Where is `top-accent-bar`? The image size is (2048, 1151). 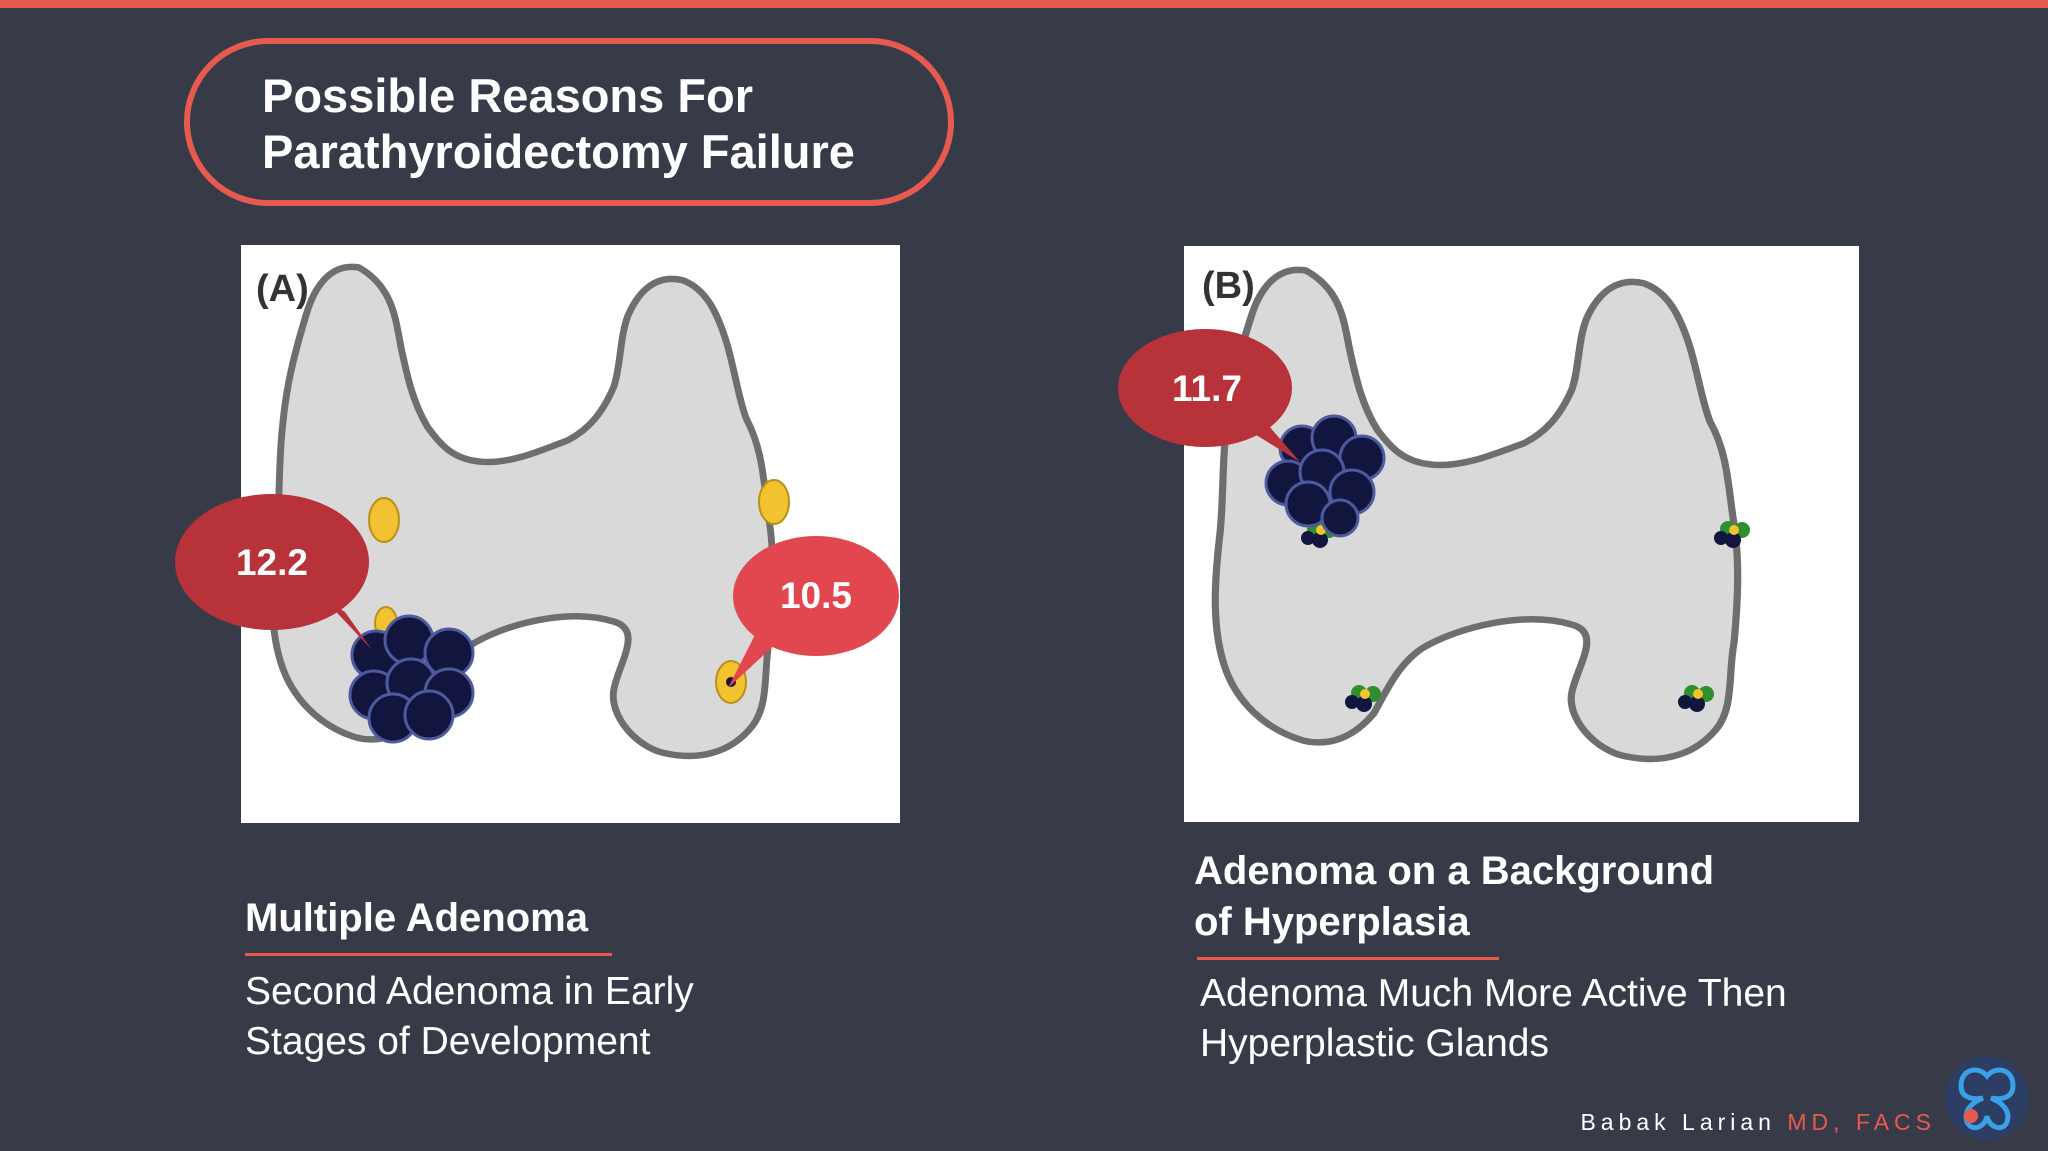 top-accent-bar is located at coordinates (1024, 4).